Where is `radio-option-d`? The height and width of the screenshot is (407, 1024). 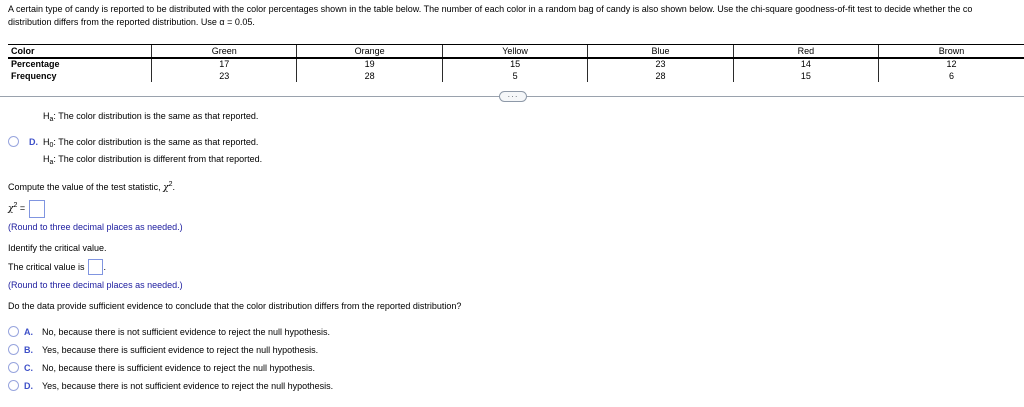 radio-option-d is located at coordinates (13, 385).